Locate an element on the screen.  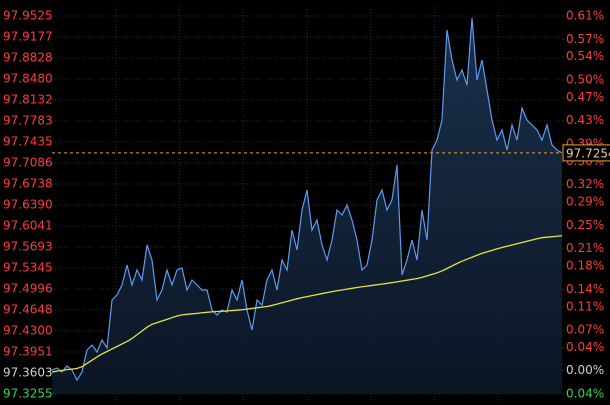
y-tick-label: 97.4300 is located at coordinates (28, 331).